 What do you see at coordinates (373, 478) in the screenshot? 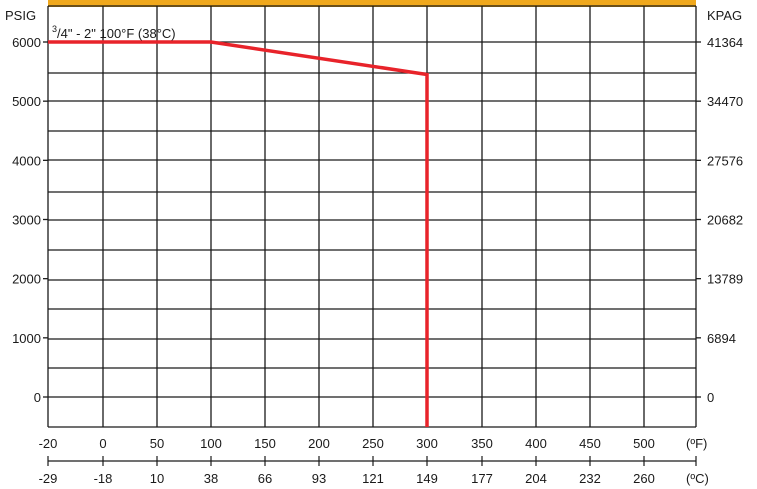
I see `celsius-tick-label: 121` at bounding box center [373, 478].